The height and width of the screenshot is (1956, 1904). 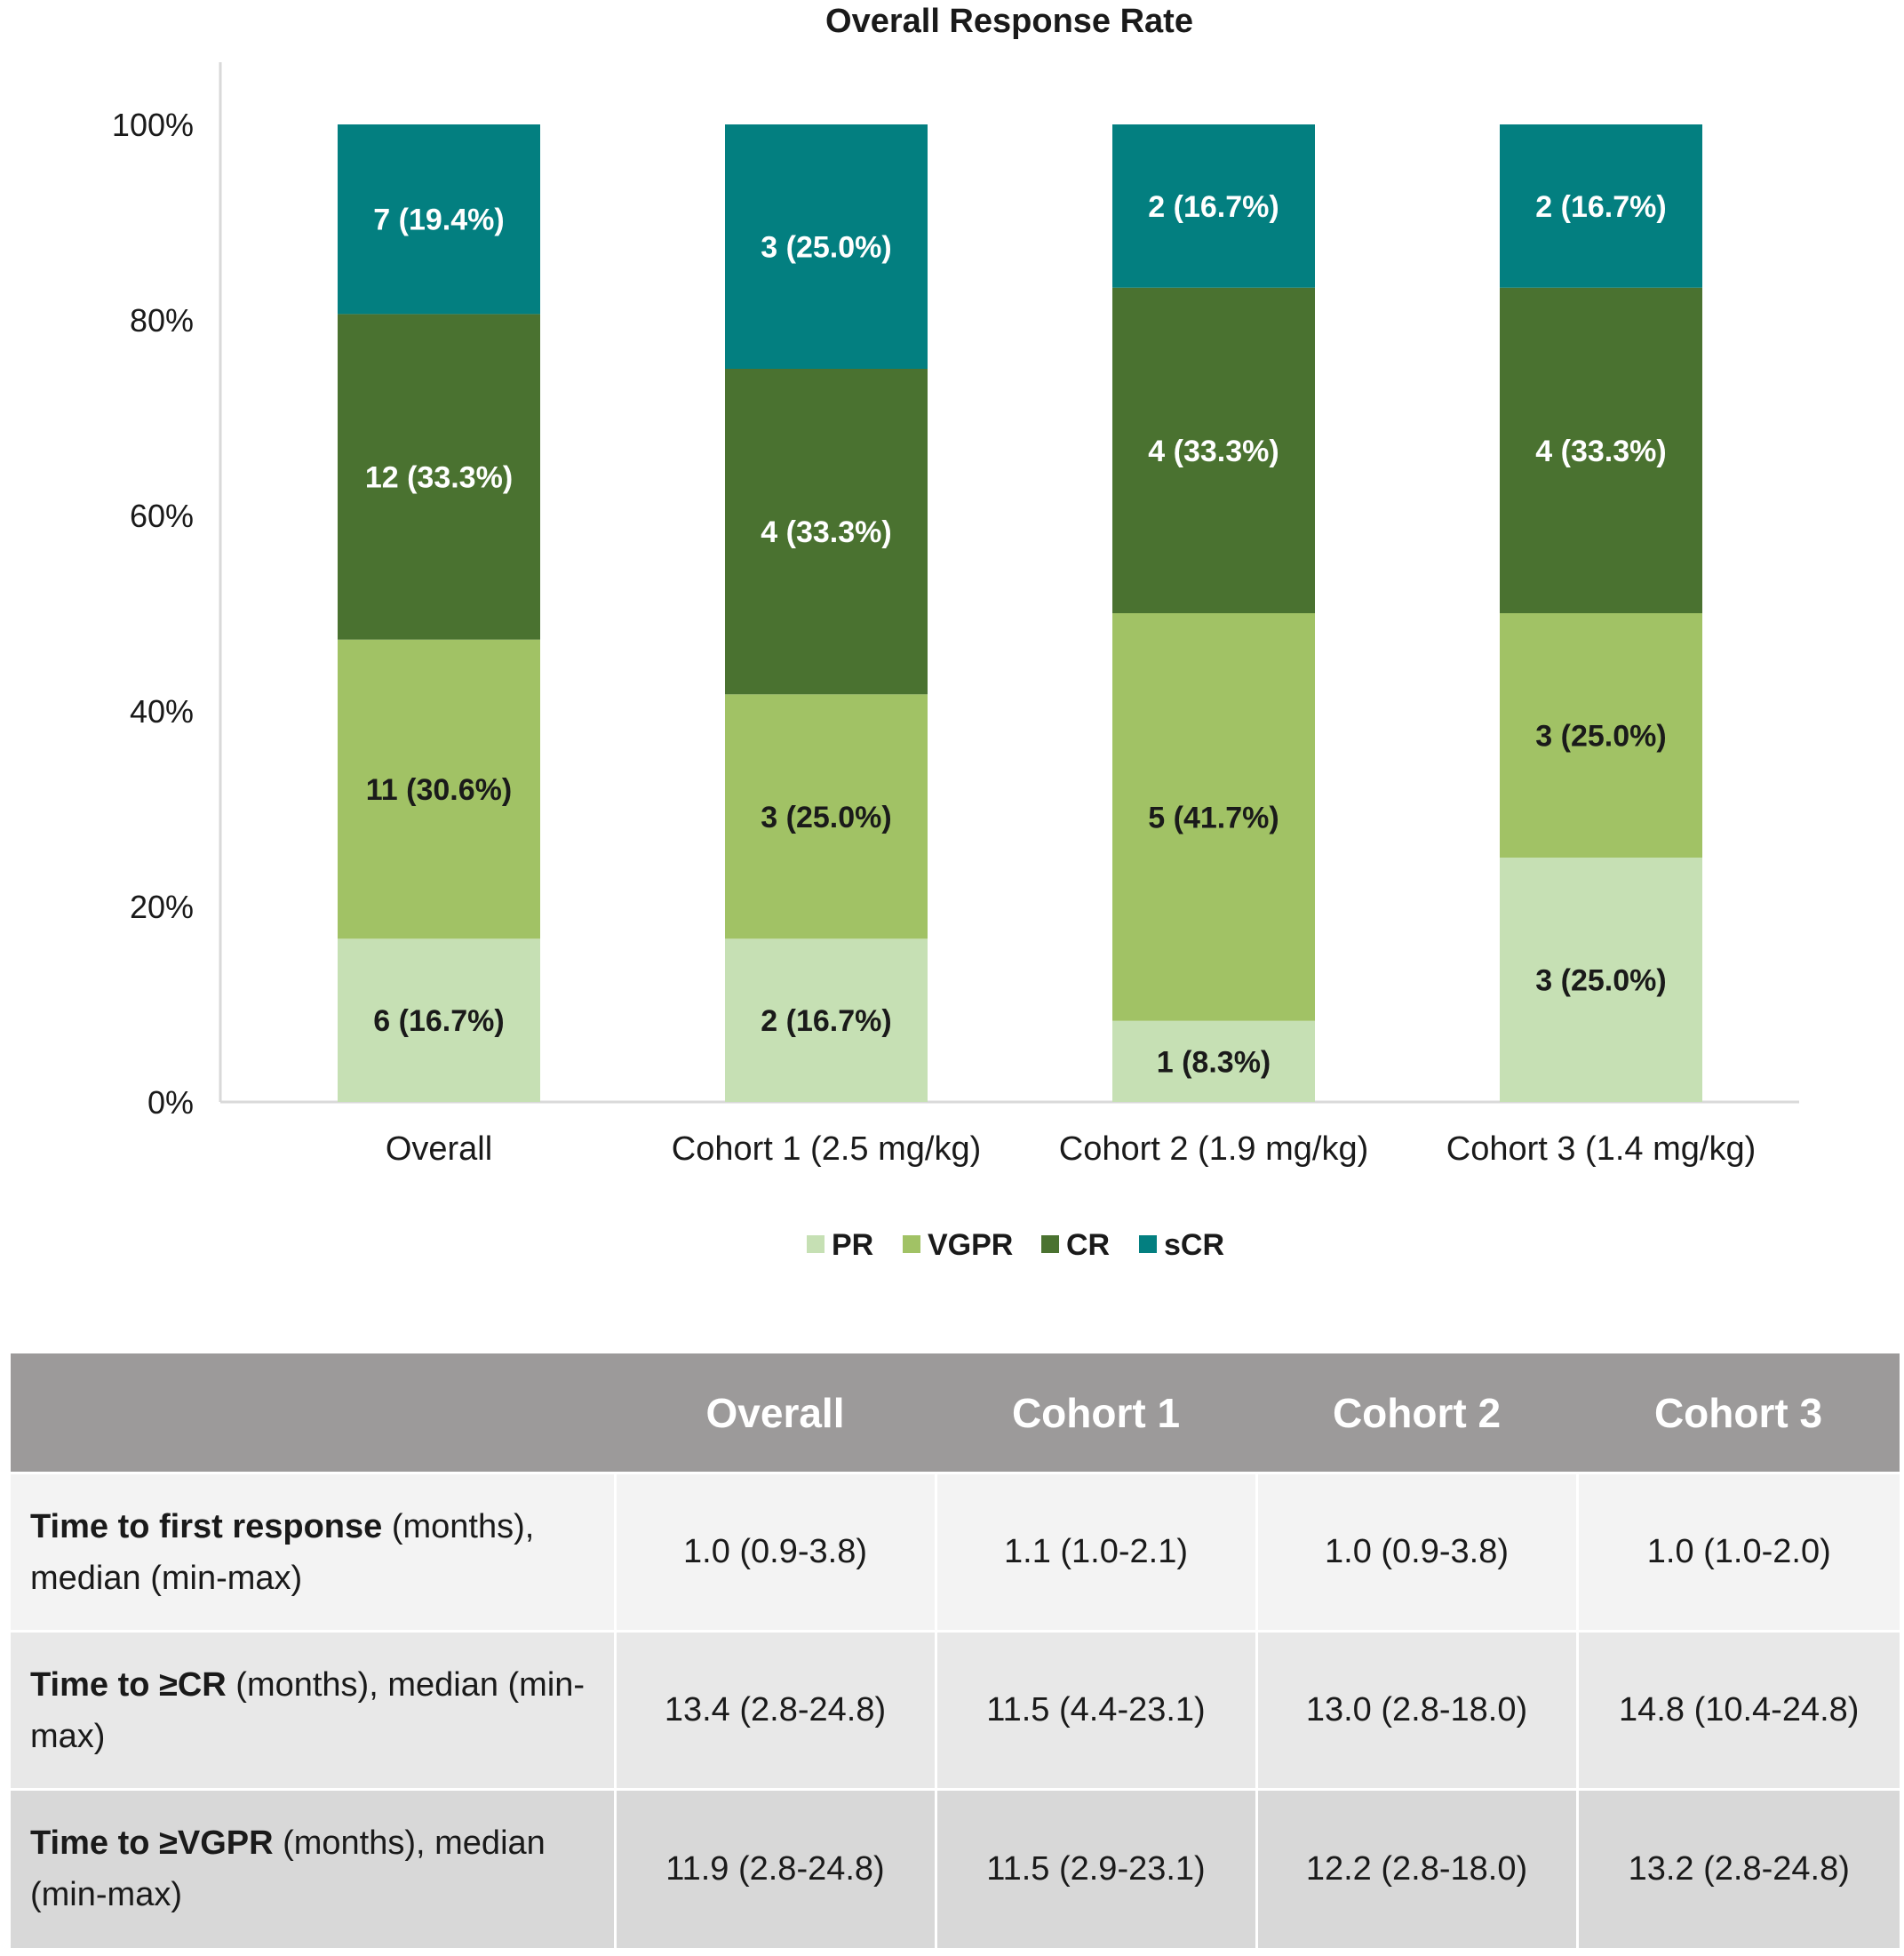 What do you see at coordinates (170, 1102) in the screenshot?
I see `y-tick-label: 0%` at bounding box center [170, 1102].